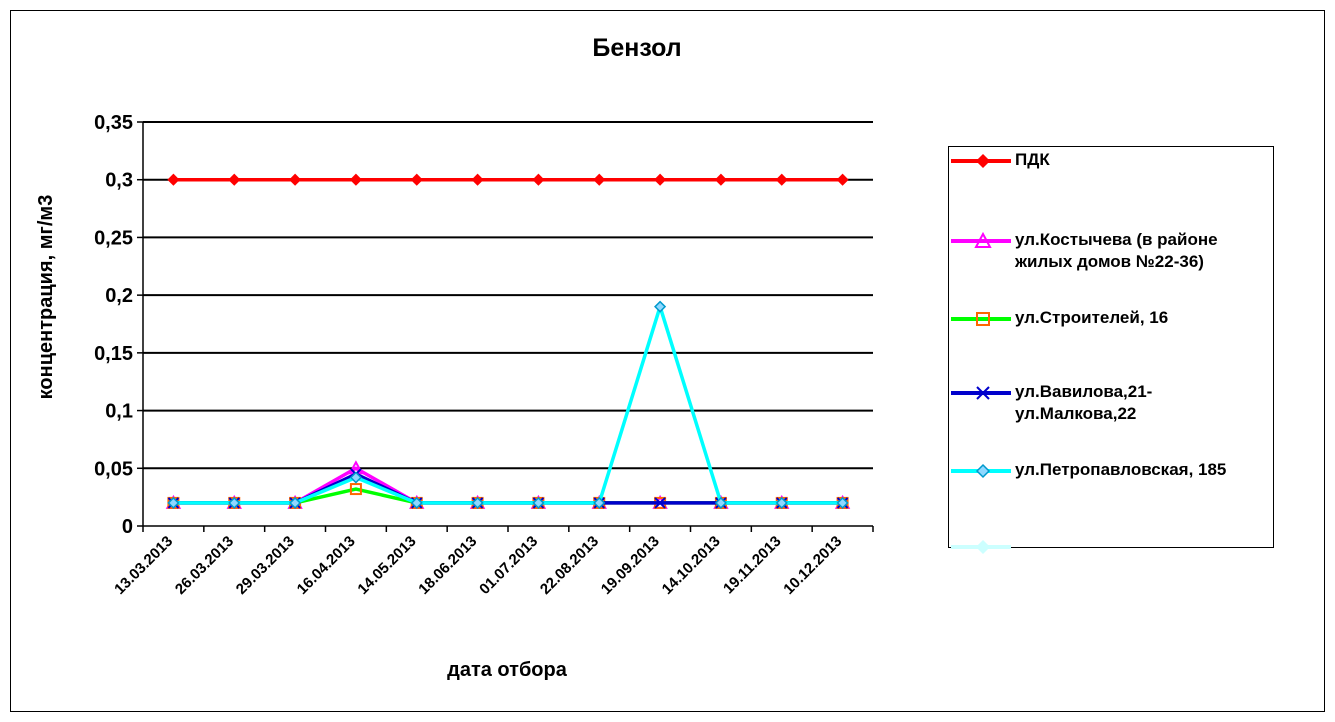 The height and width of the screenshot is (722, 1335). I want to click on legend-label: ул.Строителей, 16, so click(1092, 317).